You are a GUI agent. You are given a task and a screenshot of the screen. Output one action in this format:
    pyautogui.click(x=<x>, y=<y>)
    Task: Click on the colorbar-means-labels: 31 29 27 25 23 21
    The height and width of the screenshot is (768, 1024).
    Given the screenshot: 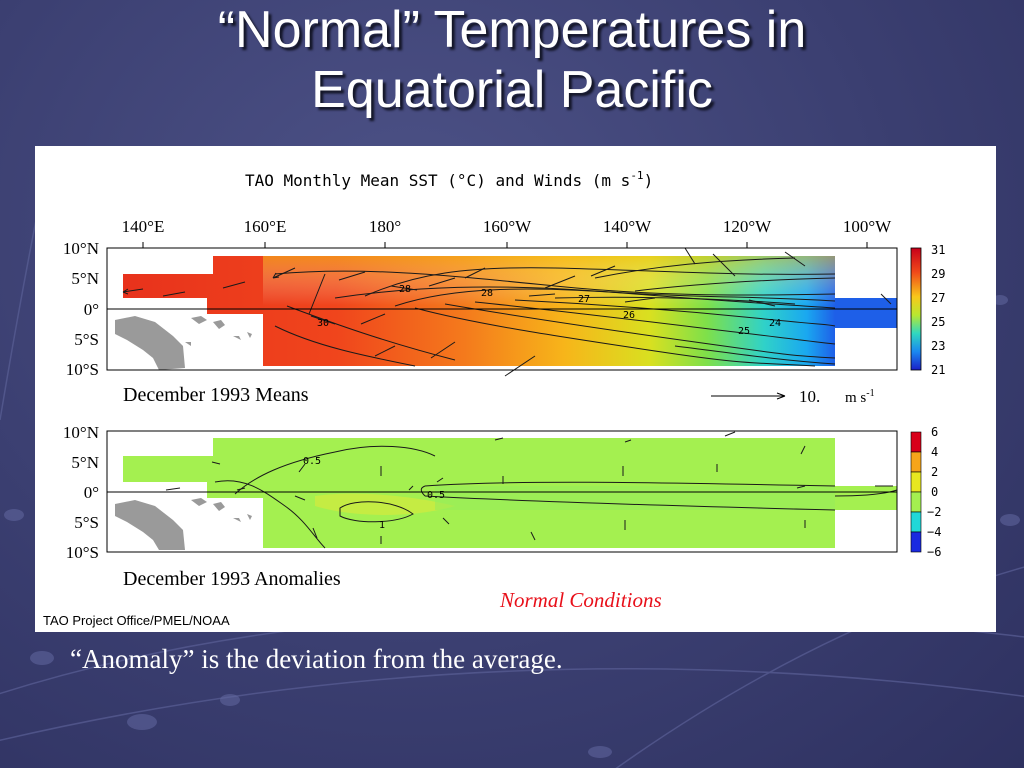 What is the action you would take?
    pyautogui.click(x=938, y=310)
    